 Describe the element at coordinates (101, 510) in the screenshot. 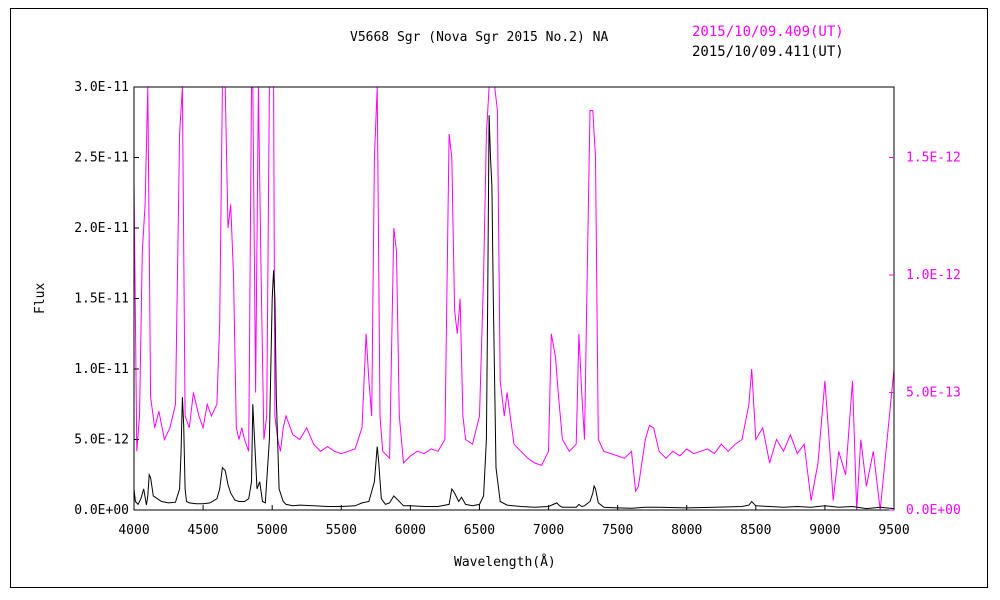

I see `y-left-tick-label: 0.0E+00` at that location.